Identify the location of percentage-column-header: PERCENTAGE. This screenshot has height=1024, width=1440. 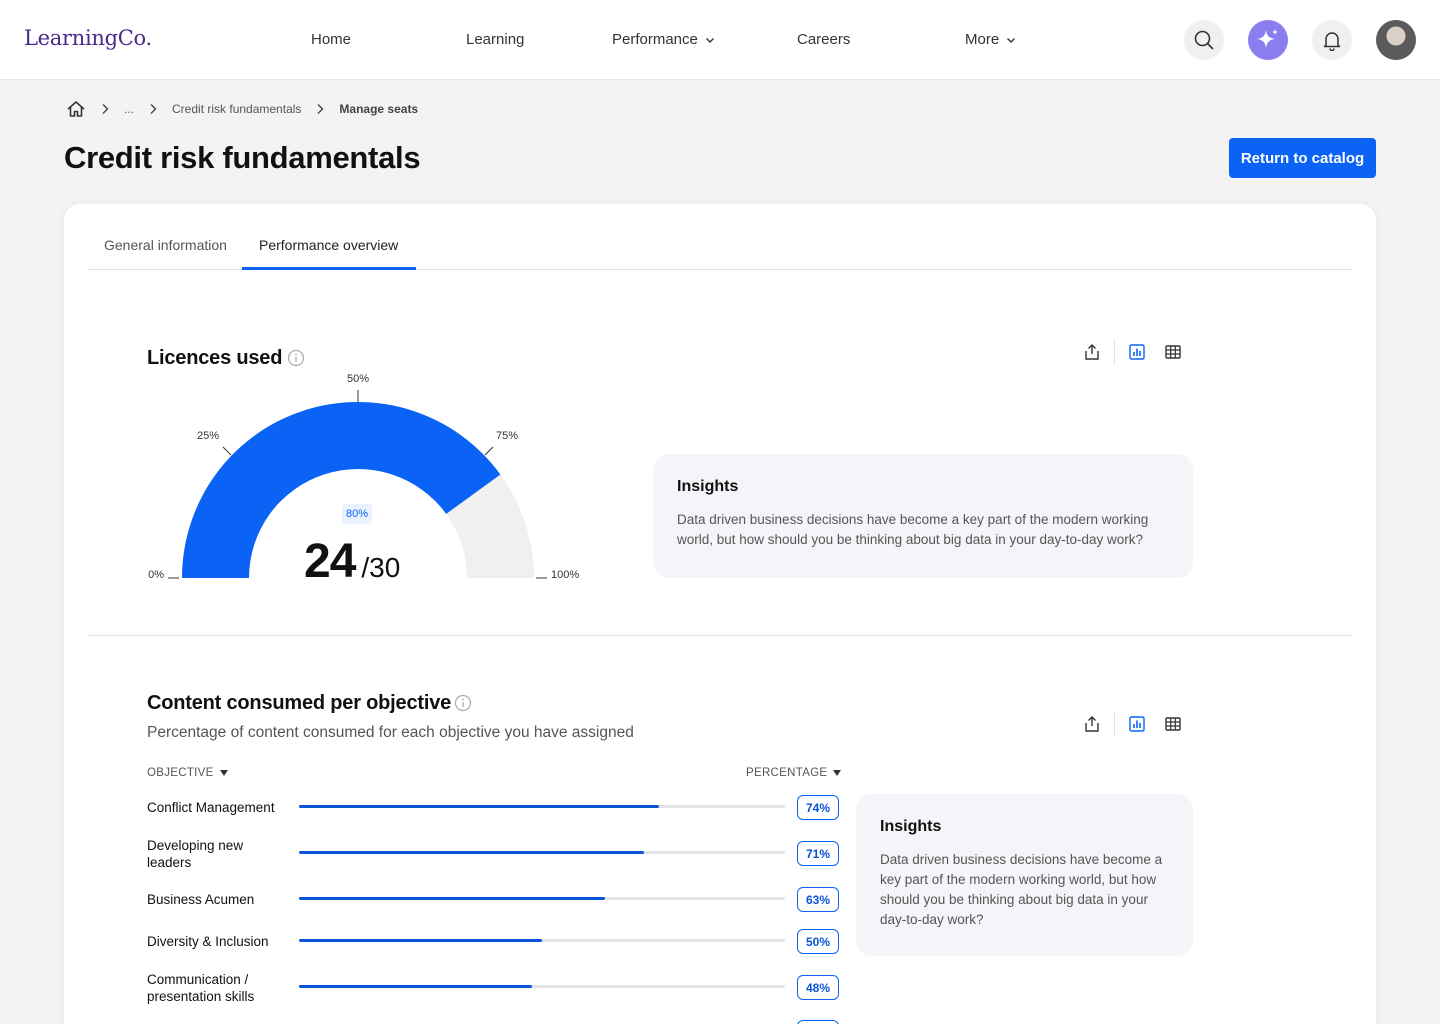
(794, 773).